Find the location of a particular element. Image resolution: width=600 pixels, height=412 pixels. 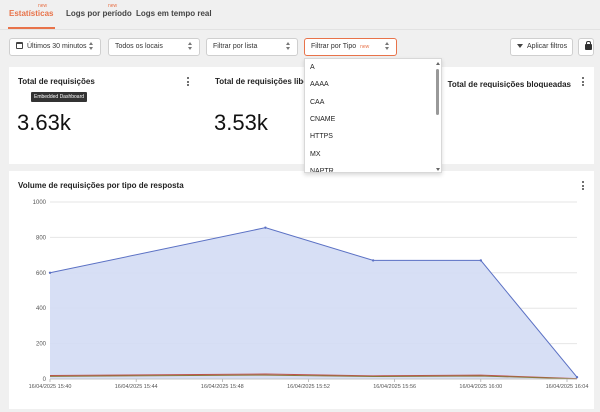

type-value: Filtrar por Tipo is located at coordinates (334, 46).